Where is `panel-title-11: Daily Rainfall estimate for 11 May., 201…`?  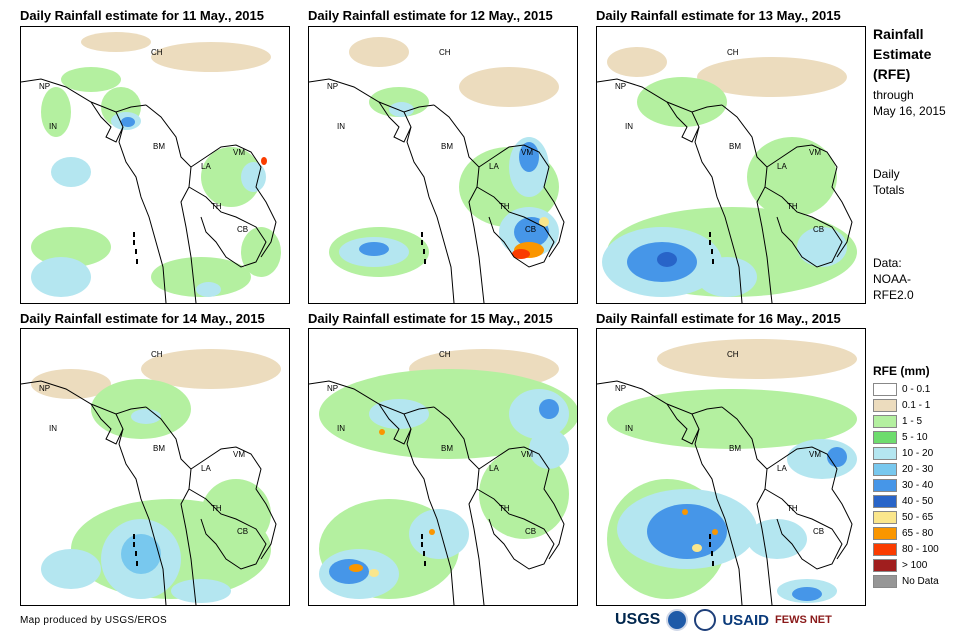
panel-title-11: Daily Rainfall estimate for 11 May., 201… is located at coordinates (142, 15).